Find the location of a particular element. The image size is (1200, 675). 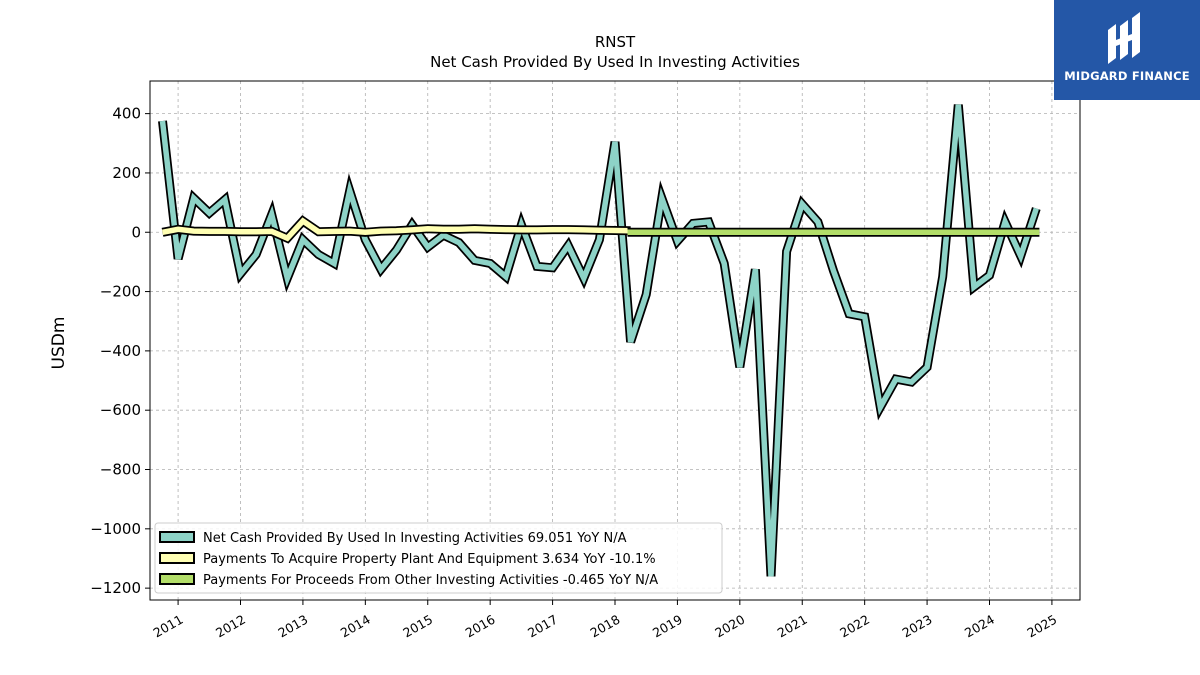

x-tick-label: 2018 is located at coordinates (604, 626).